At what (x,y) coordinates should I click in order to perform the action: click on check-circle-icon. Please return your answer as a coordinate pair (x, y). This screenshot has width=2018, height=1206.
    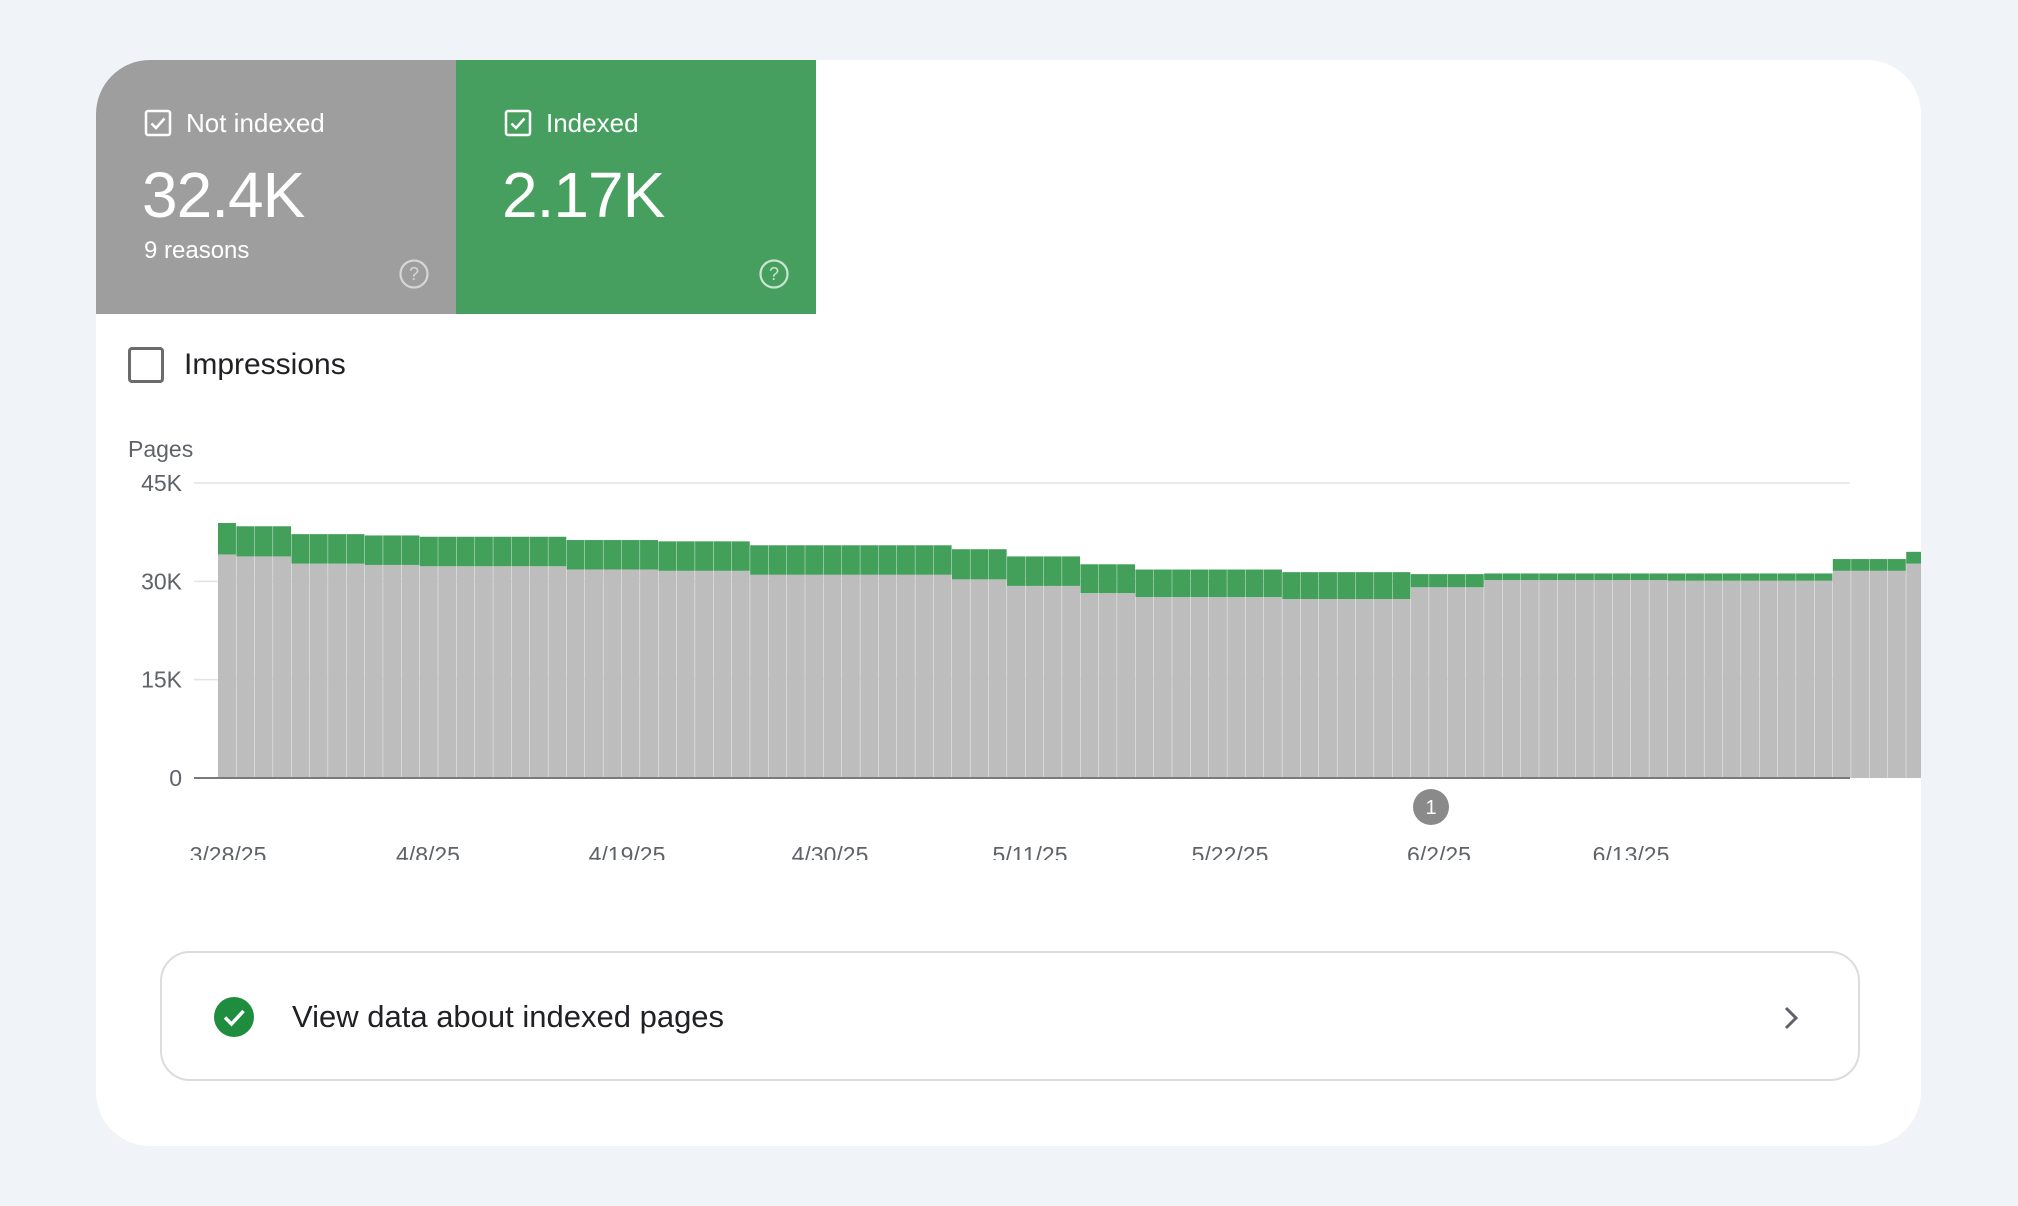
    Looking at the image, I should click on (234, 1017).